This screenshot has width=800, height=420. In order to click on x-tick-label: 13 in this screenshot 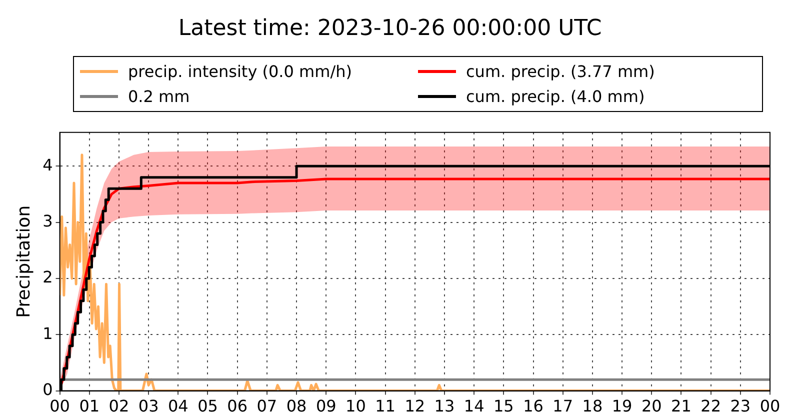, I will do `click(444, 406)`.